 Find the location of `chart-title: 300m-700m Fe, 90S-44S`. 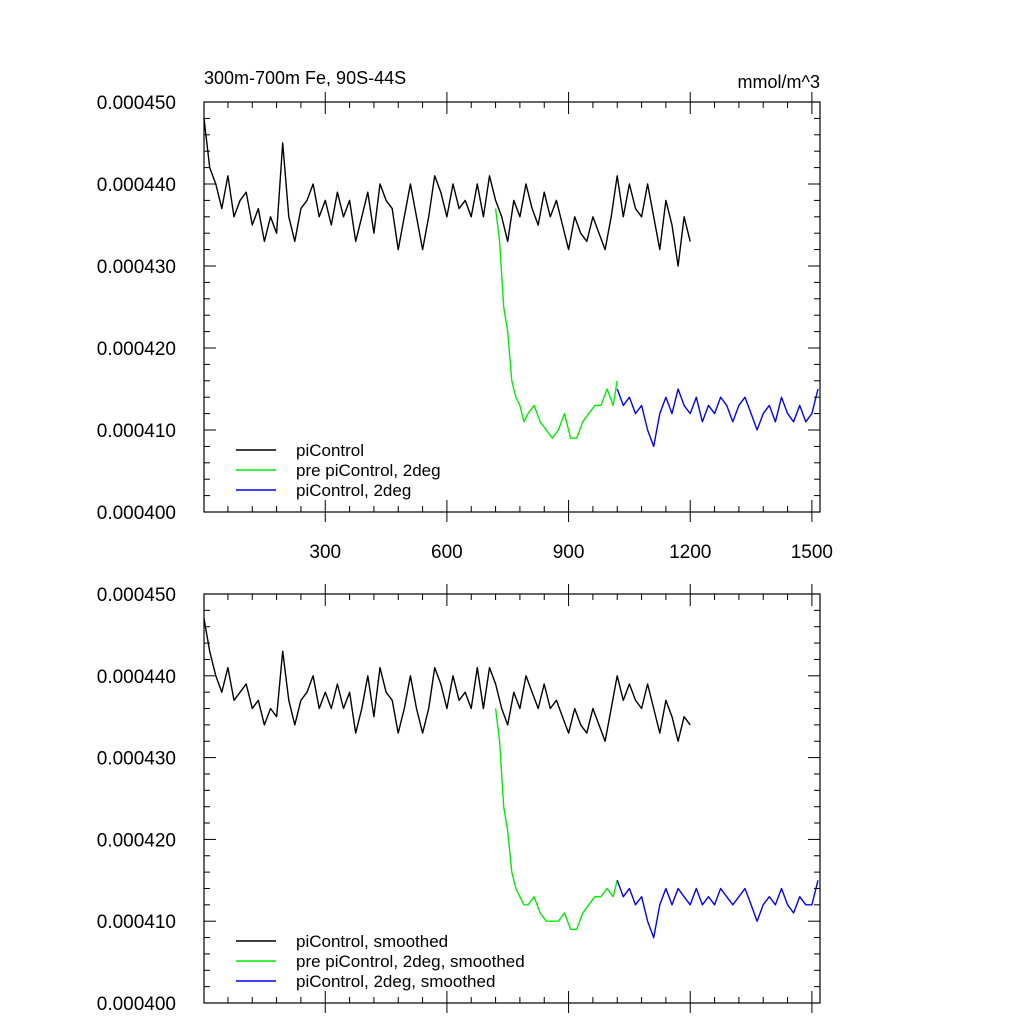

chart-title: 300m-700m Fe, 90S-44S is located at coordinates (305, 78).